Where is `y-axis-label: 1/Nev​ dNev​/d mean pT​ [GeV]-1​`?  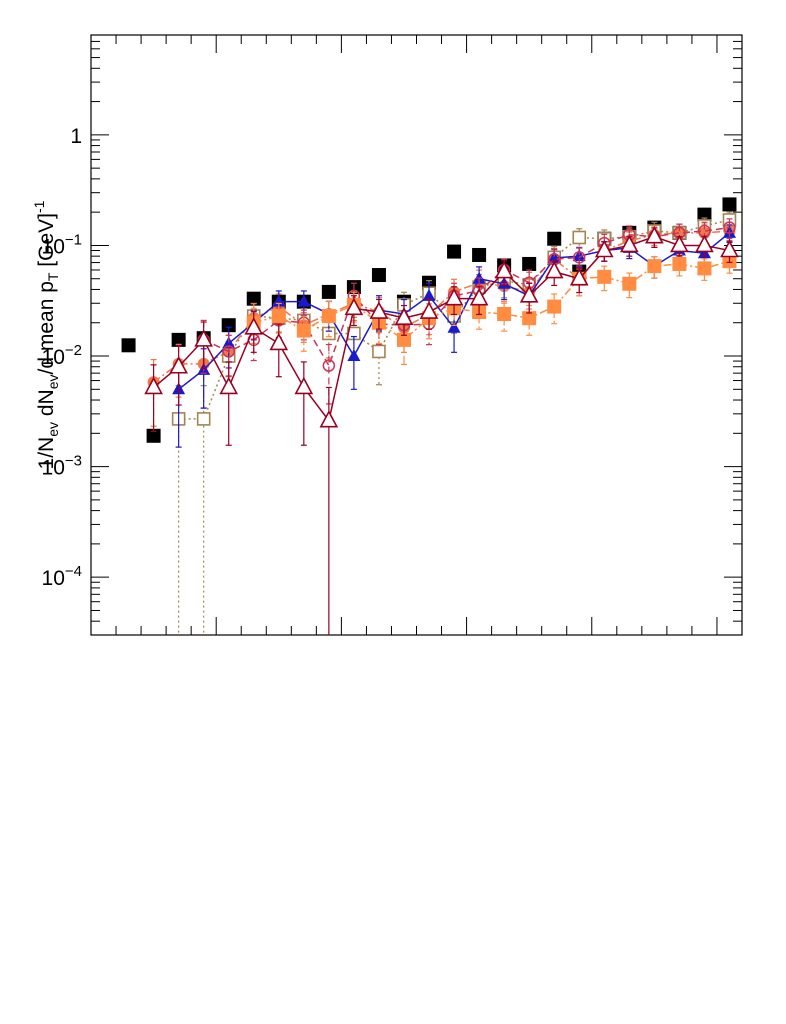
y-axis-label: 1/Nev​ dNev​/d mean pT​ [GeV]-1​ is located at coordinates (46, 334).